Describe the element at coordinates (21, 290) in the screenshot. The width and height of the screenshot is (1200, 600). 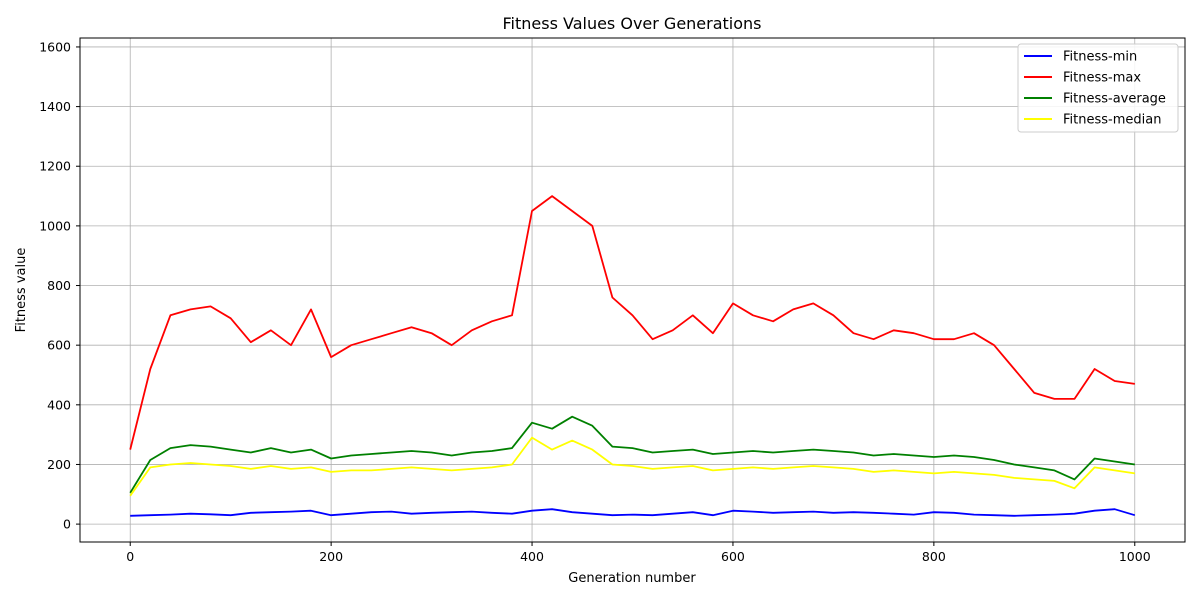
I see `y-axis-label: Fitness value` at that location.